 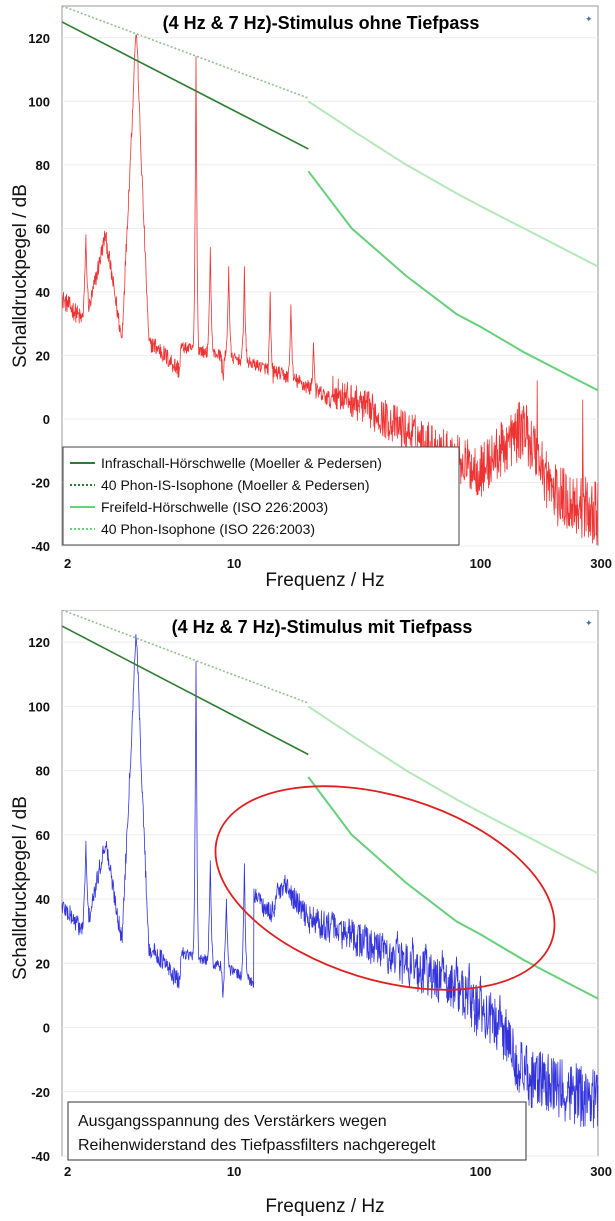 I want to click on chart-title: (4 Hz & 7 Hz)-Stimulus mit Tiefpass, so click(x=322, y=627).